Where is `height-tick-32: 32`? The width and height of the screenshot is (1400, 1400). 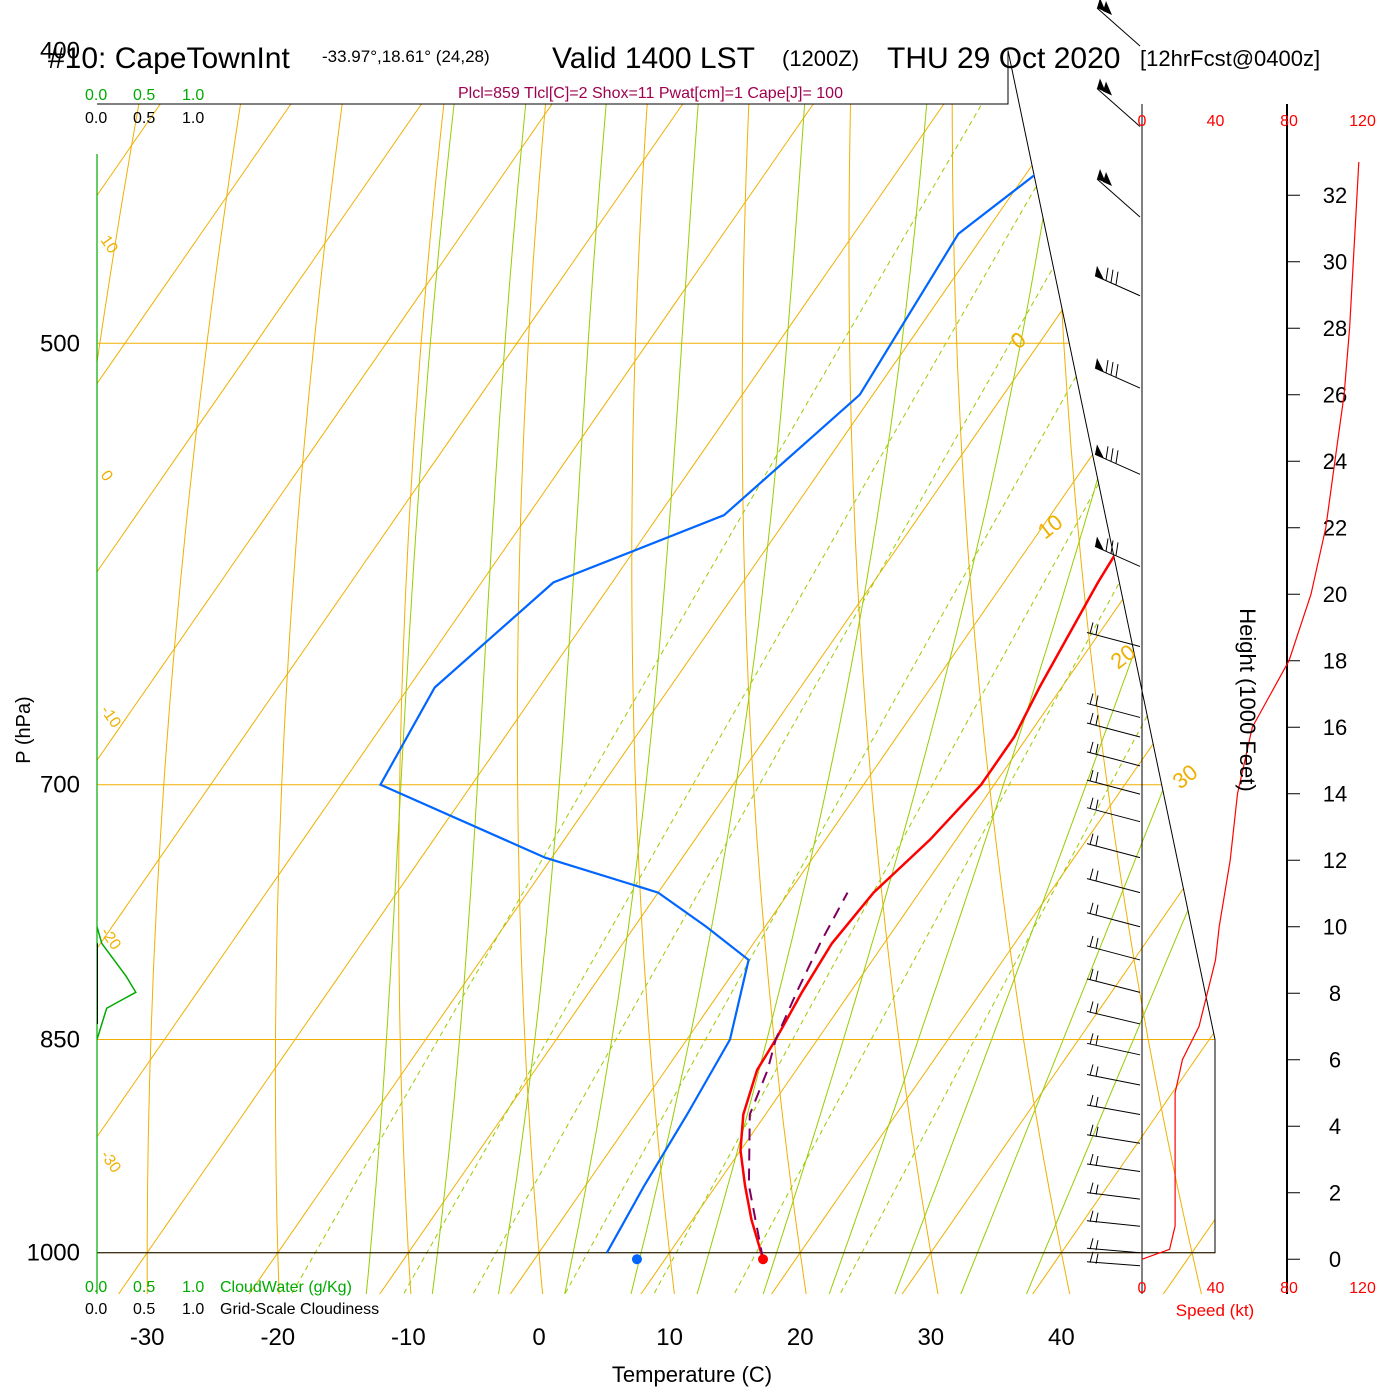
height-tick-32: 32 is located at coordinates (1335, 195).